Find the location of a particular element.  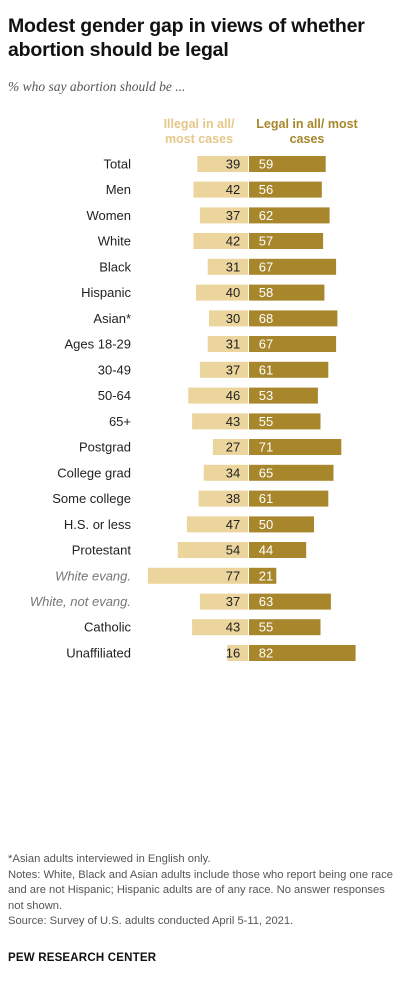

value-illegal-some-college: 38 is located at coordinates (233, 498).